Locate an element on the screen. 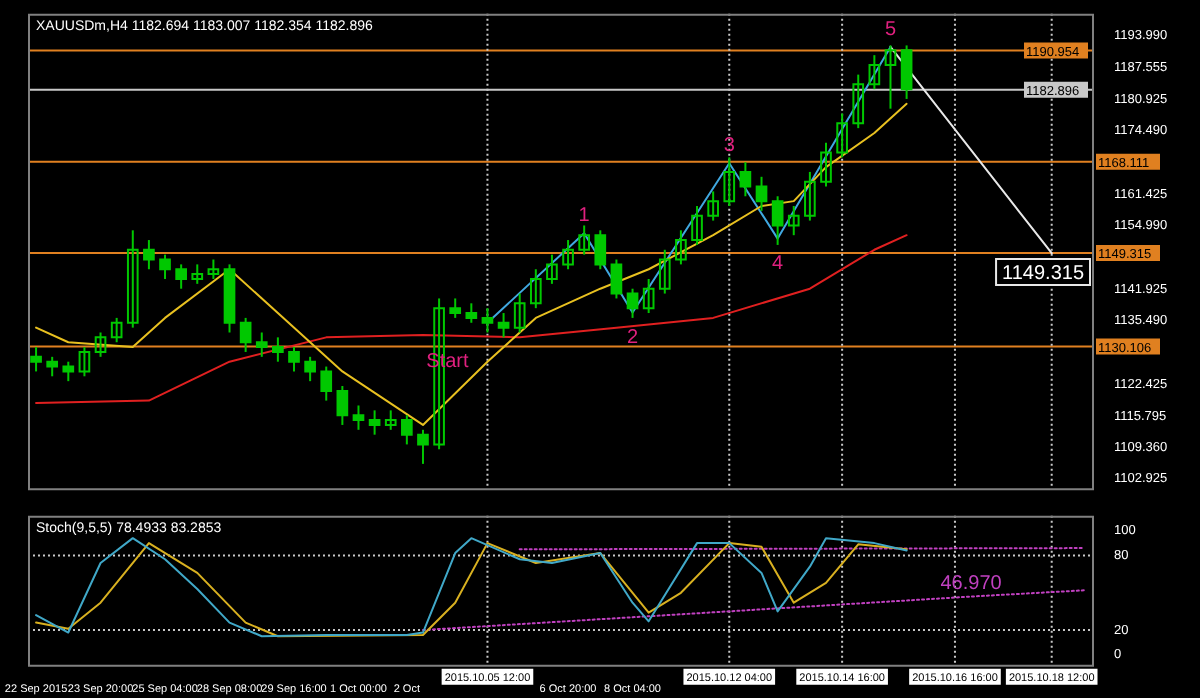  annotation: 5 is located at coordinates (890, 29).